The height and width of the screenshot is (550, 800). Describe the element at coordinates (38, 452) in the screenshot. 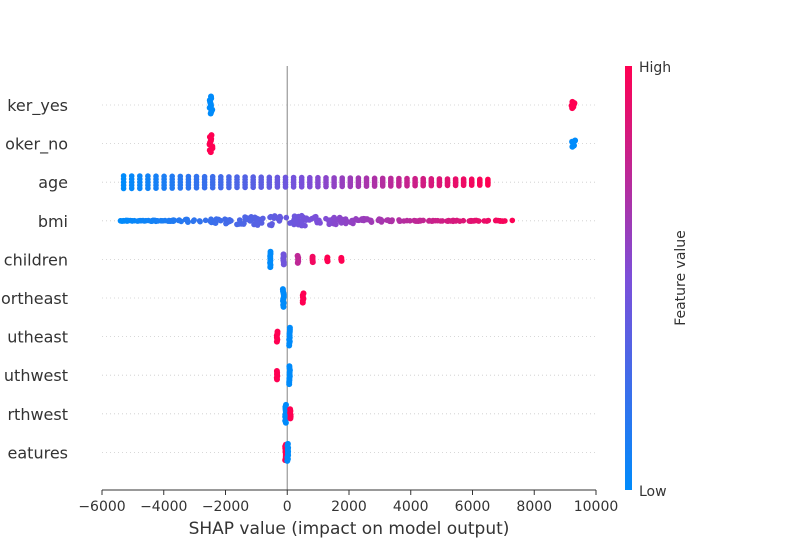

I see `feature-label: eatures` at that location.